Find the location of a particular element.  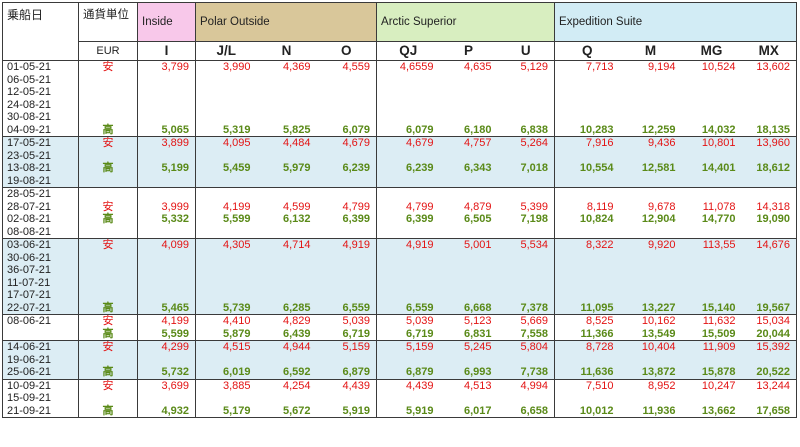

high-price: 13,549 is located at coordinates (658, 333).